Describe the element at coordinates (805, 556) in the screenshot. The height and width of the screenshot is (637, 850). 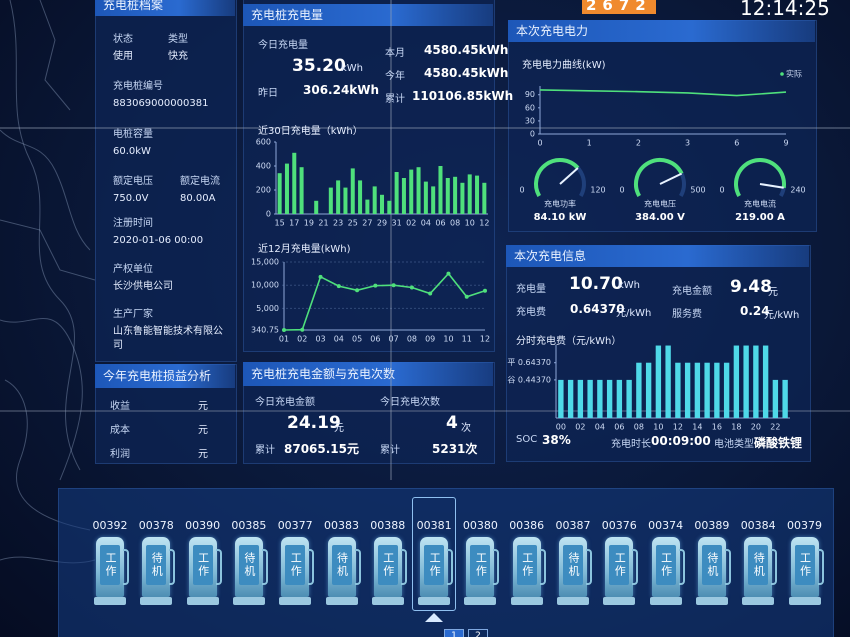
I see `charger: 00379 工作` at that location.